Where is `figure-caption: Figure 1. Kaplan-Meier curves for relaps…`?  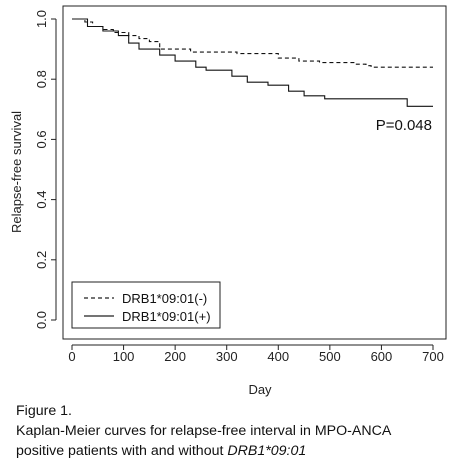
figure-caption: Figure 1. Kaplan-Meier curves for relaps… is located at coordinates (239, 431).